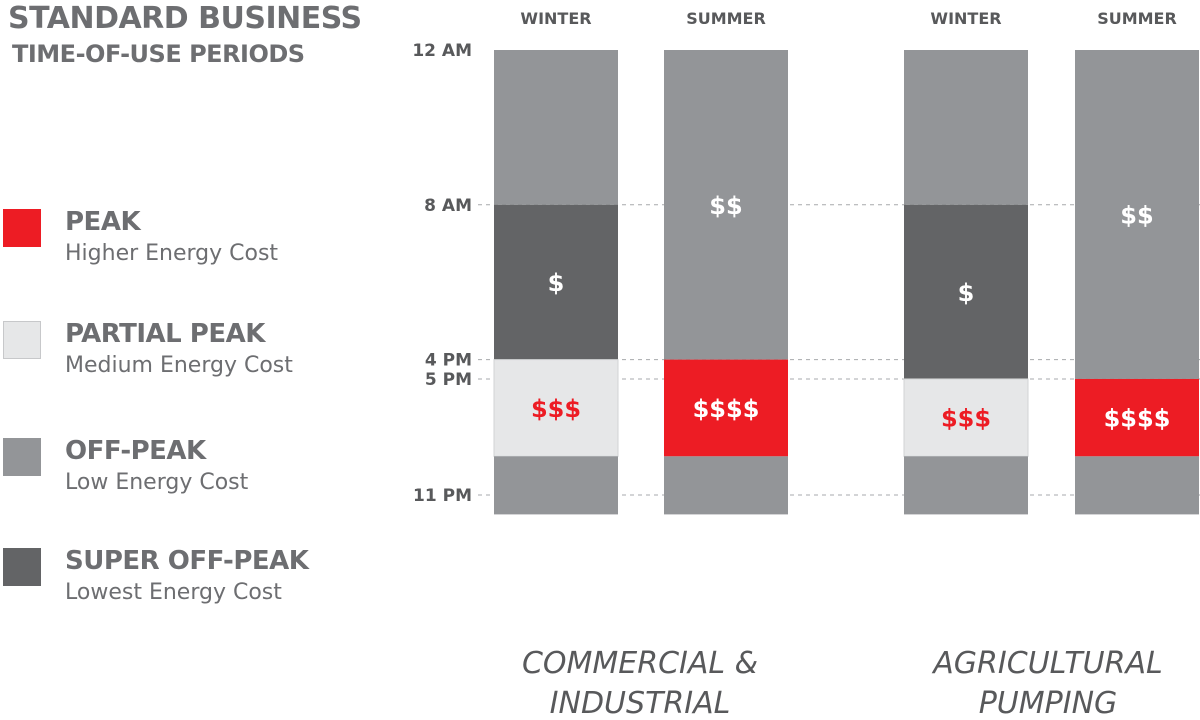  I want to click on group-label-line: INDUSTRIAL, so click(640, 703).